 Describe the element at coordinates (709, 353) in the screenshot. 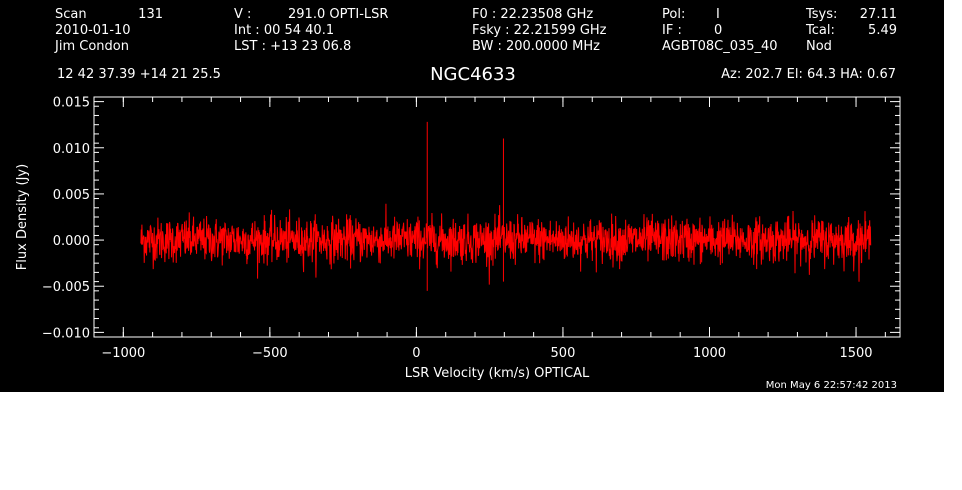

I see `x-tick-label: 1000` at that location.